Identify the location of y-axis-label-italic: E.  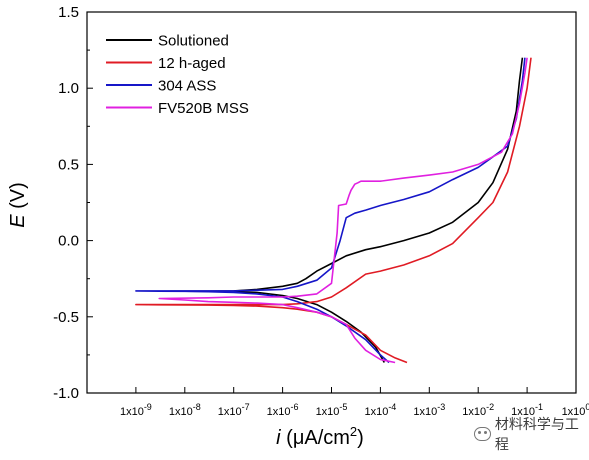
(18, 221).